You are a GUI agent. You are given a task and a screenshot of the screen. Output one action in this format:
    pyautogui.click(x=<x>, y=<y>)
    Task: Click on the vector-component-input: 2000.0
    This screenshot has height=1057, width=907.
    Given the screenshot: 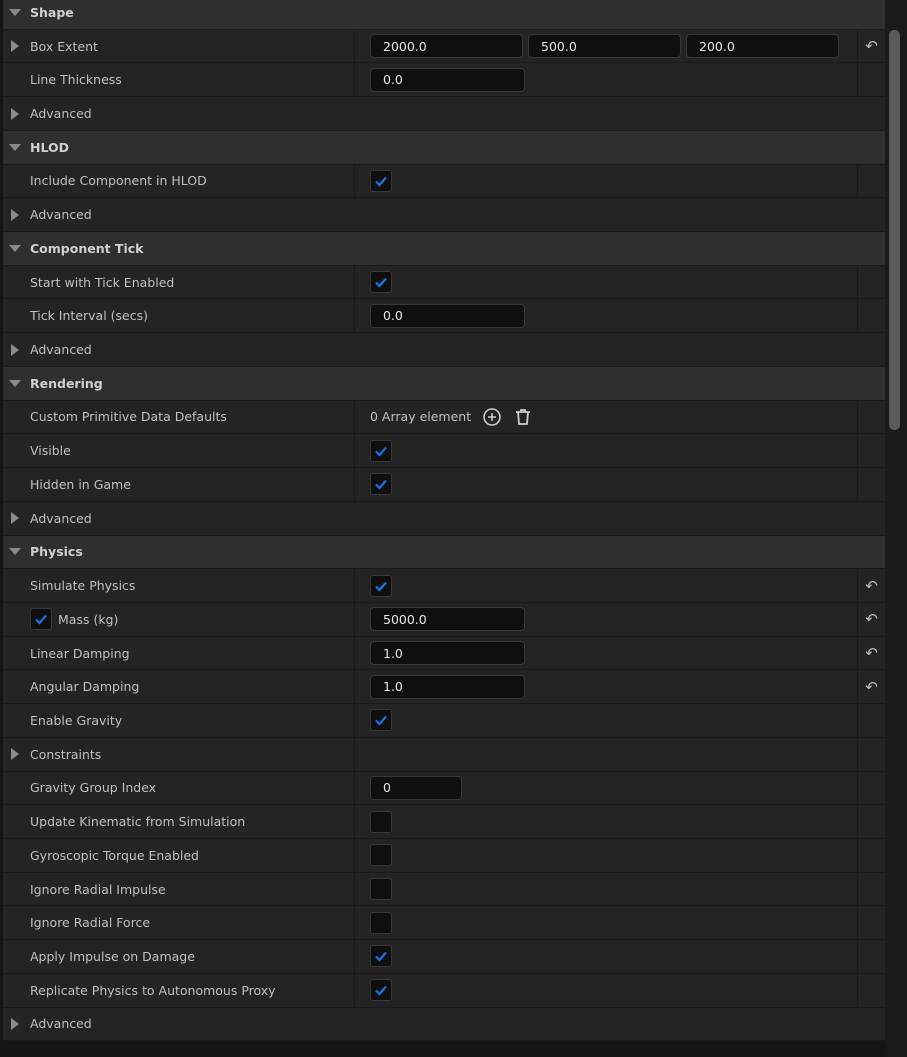 What is the action you would take?
    pyautogui.click(x=446, y=46)
    